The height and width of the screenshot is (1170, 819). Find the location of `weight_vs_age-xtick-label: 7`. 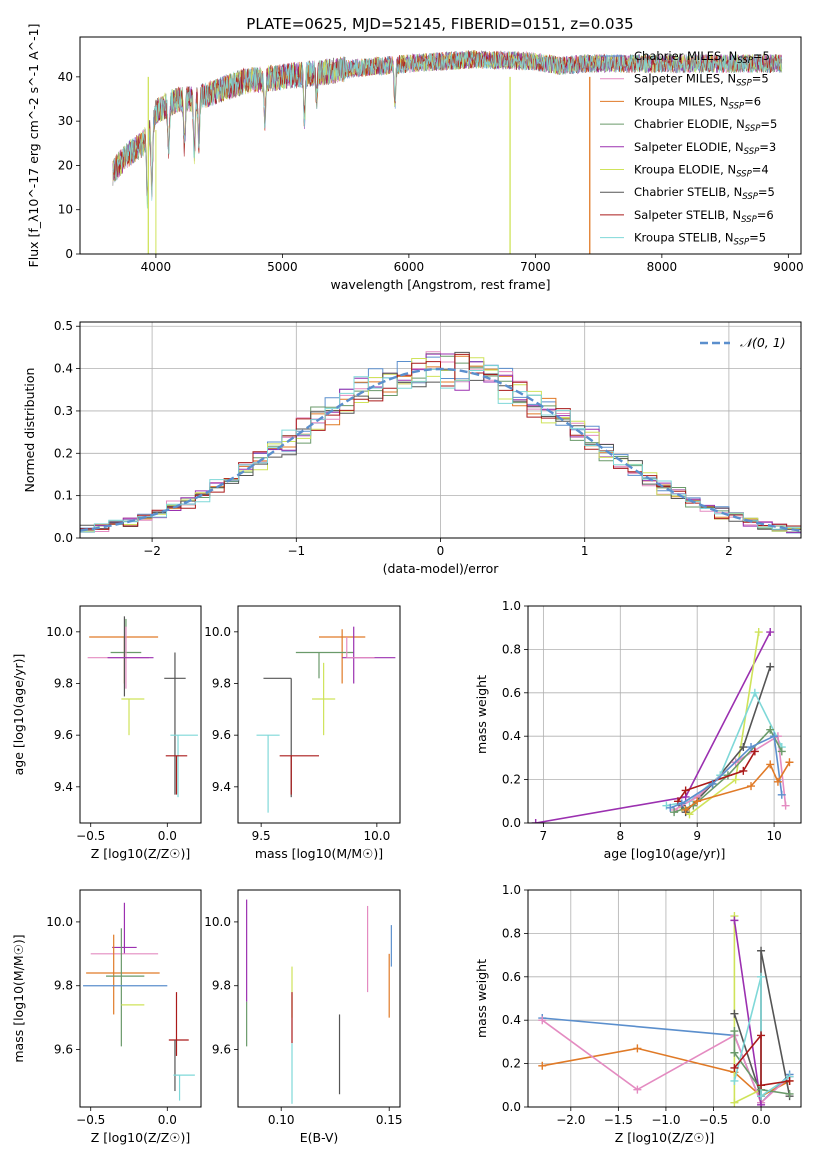

weight_vs_age-xtick-label: 7 is located at coordinates (544, 836).